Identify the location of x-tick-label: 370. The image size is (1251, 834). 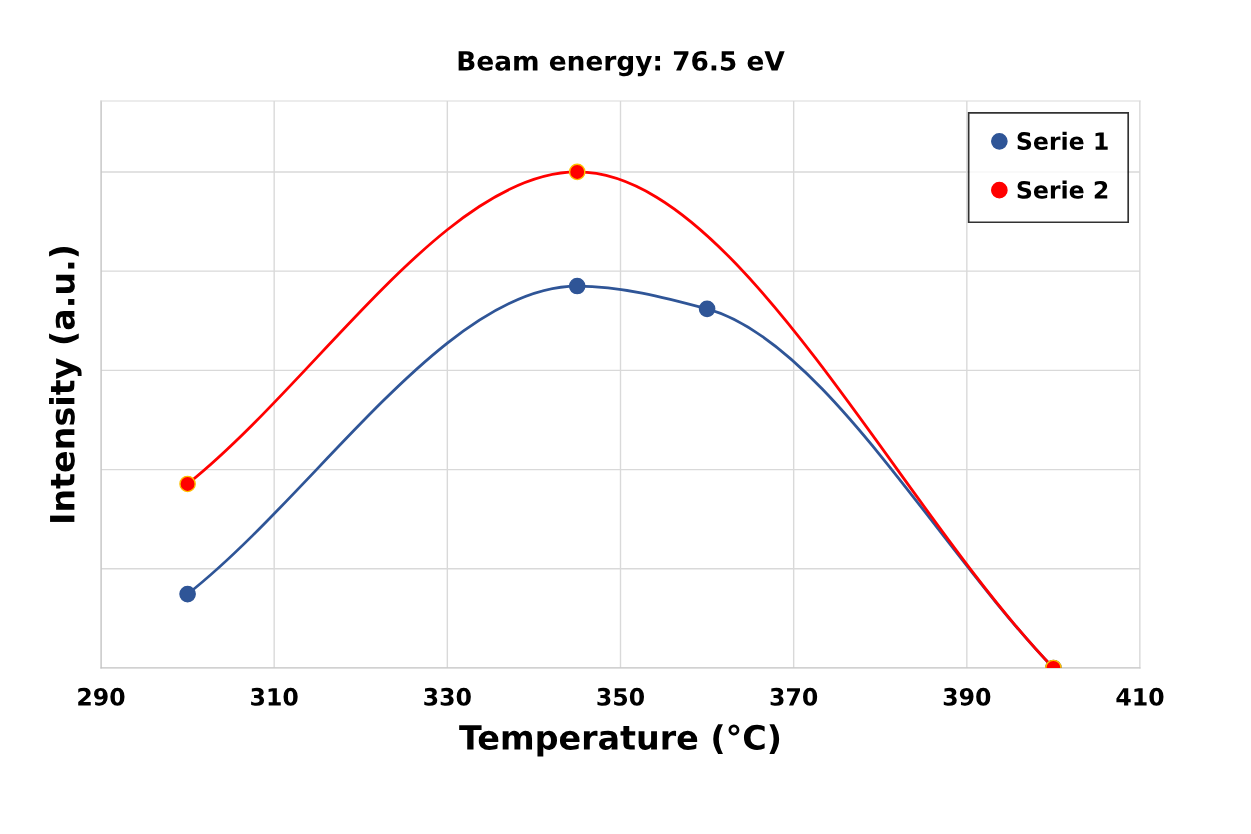
(794, 696).